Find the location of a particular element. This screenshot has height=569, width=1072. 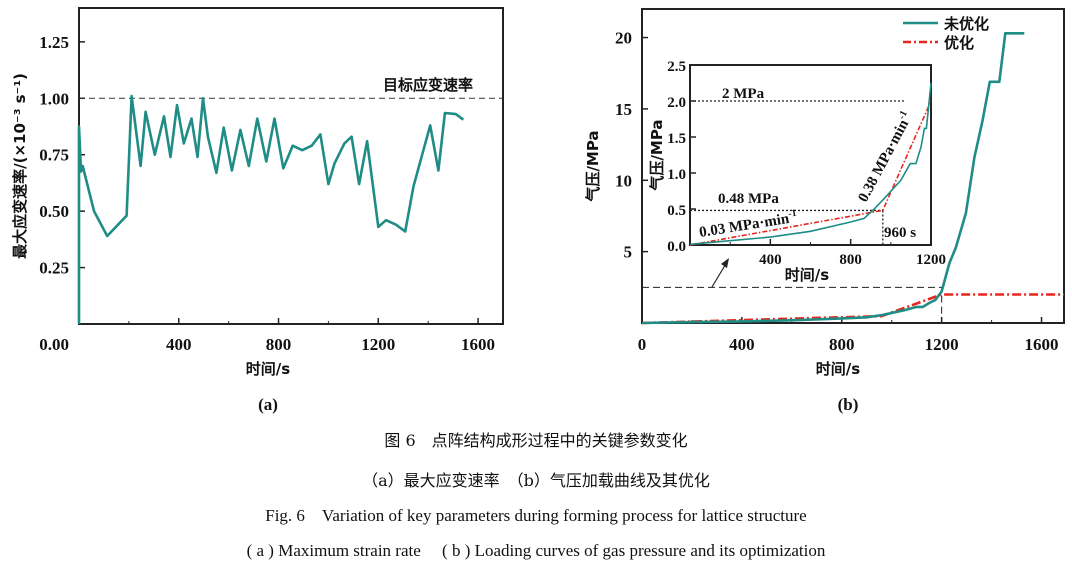

legend-label-unoptimized: 未优化 is located at coordinates (966, 24).